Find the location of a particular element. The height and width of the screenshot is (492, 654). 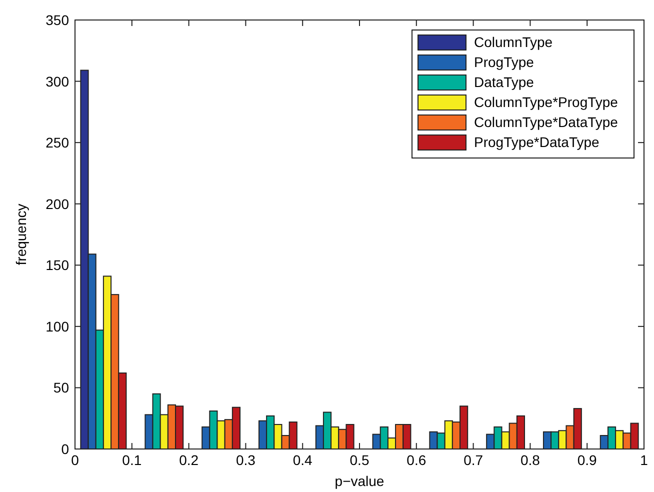

legend-label: DataType is located at coordinates (504, 82).